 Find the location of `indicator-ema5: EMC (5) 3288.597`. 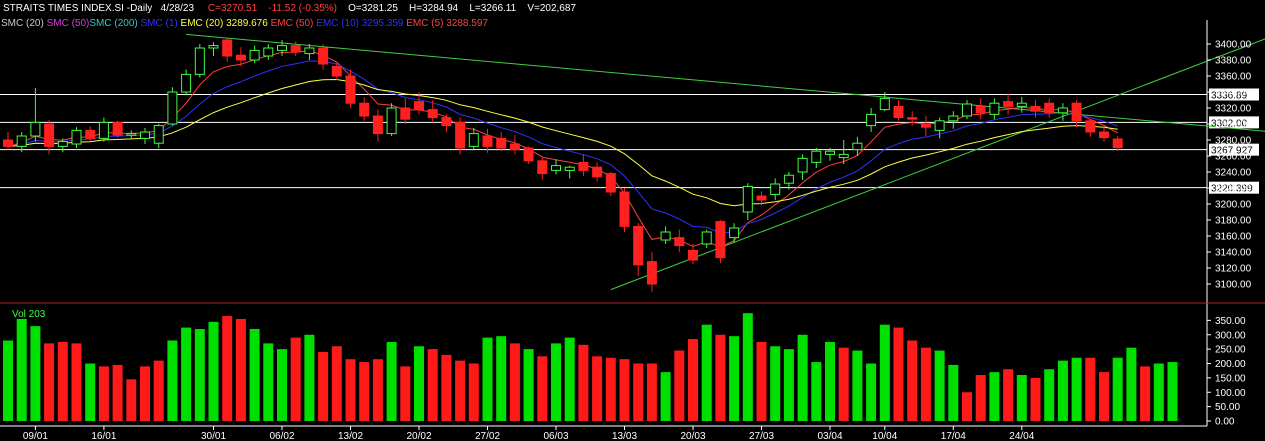

indicator-ema5: EMC (5) 3288.597 is located at coordinates (447, 23).